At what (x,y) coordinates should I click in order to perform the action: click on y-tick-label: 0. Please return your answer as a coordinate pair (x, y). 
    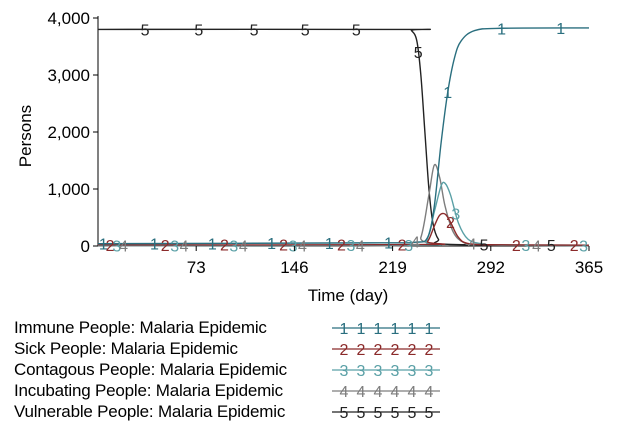
    Looking at the image, I should click on (85, 246).